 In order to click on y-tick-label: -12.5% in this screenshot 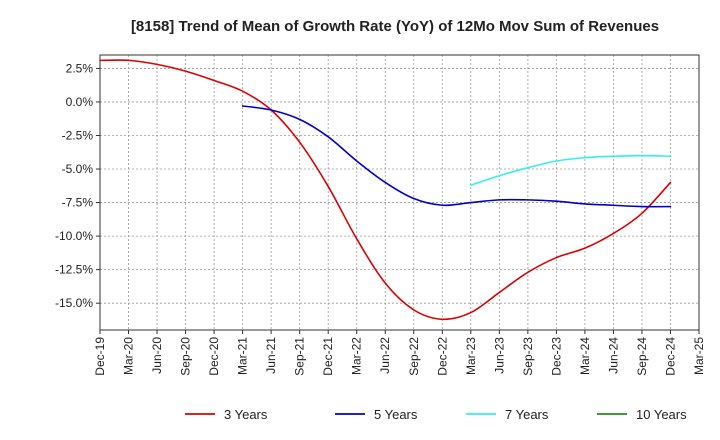, I will do `click(74, 270)`.